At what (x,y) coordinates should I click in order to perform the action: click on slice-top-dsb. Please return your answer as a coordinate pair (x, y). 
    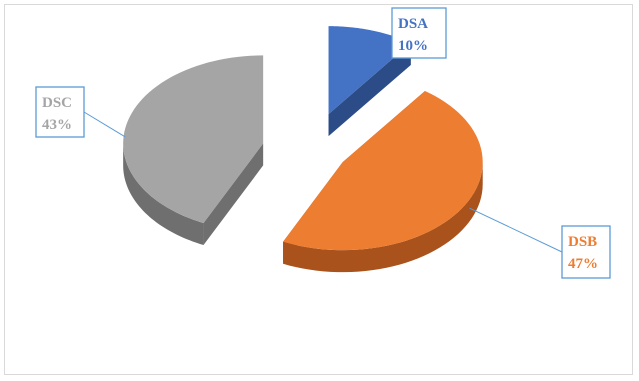
    Looking at the image, I should click on (383, 170).